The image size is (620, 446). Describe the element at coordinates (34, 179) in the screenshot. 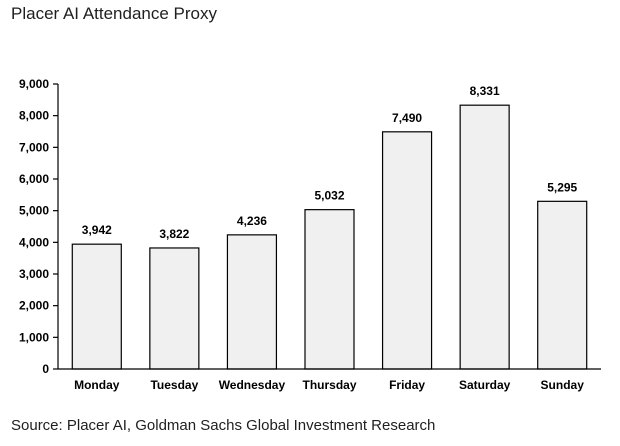

I see `y-tick-label: 6,000` at that location.